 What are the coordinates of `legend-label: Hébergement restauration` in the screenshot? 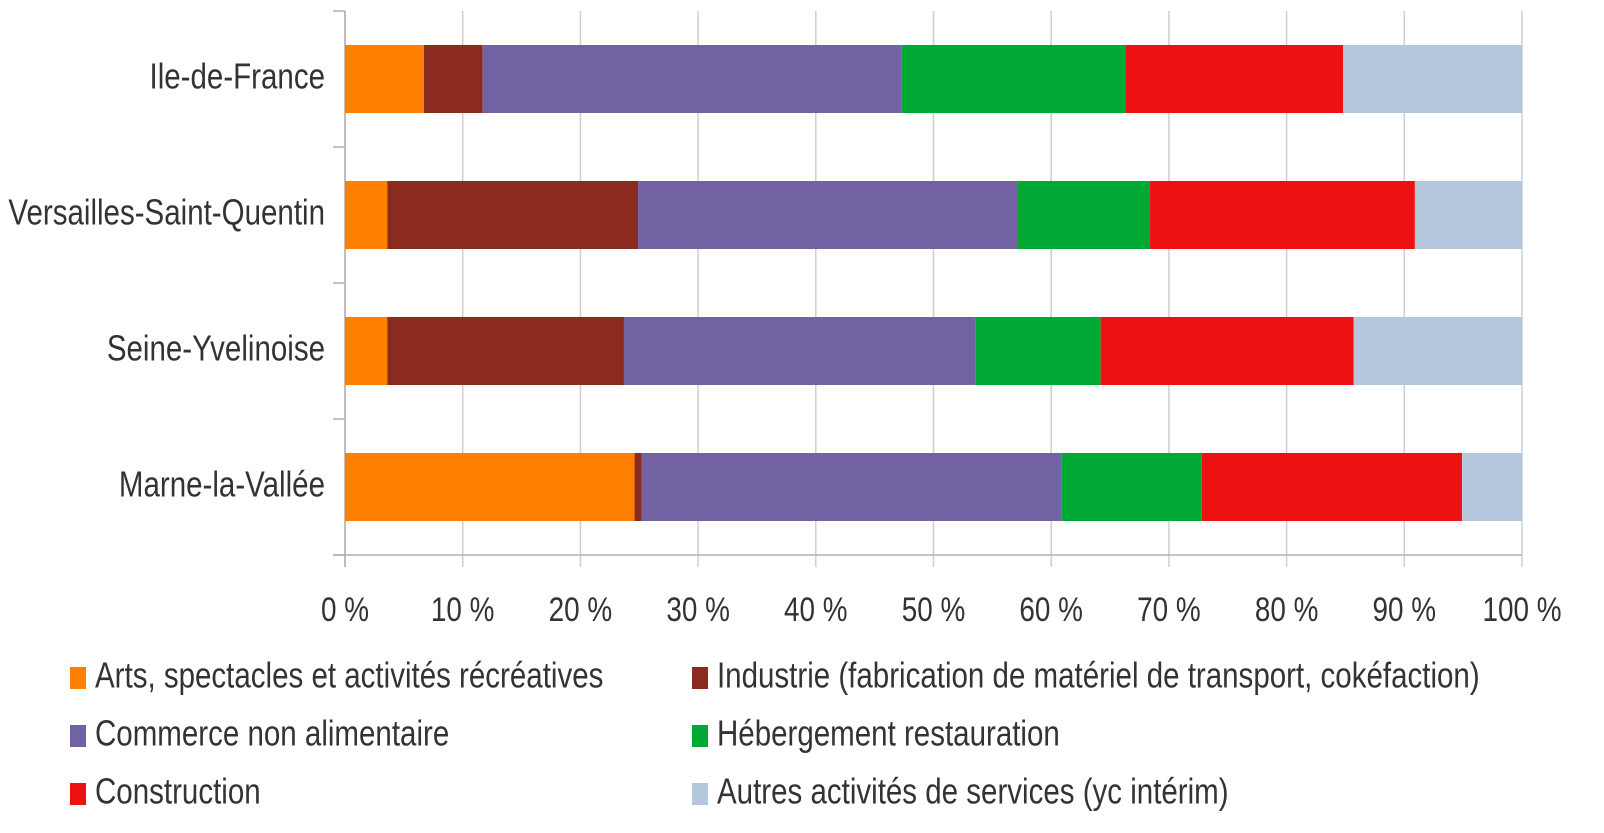 It's located at (888, 733).